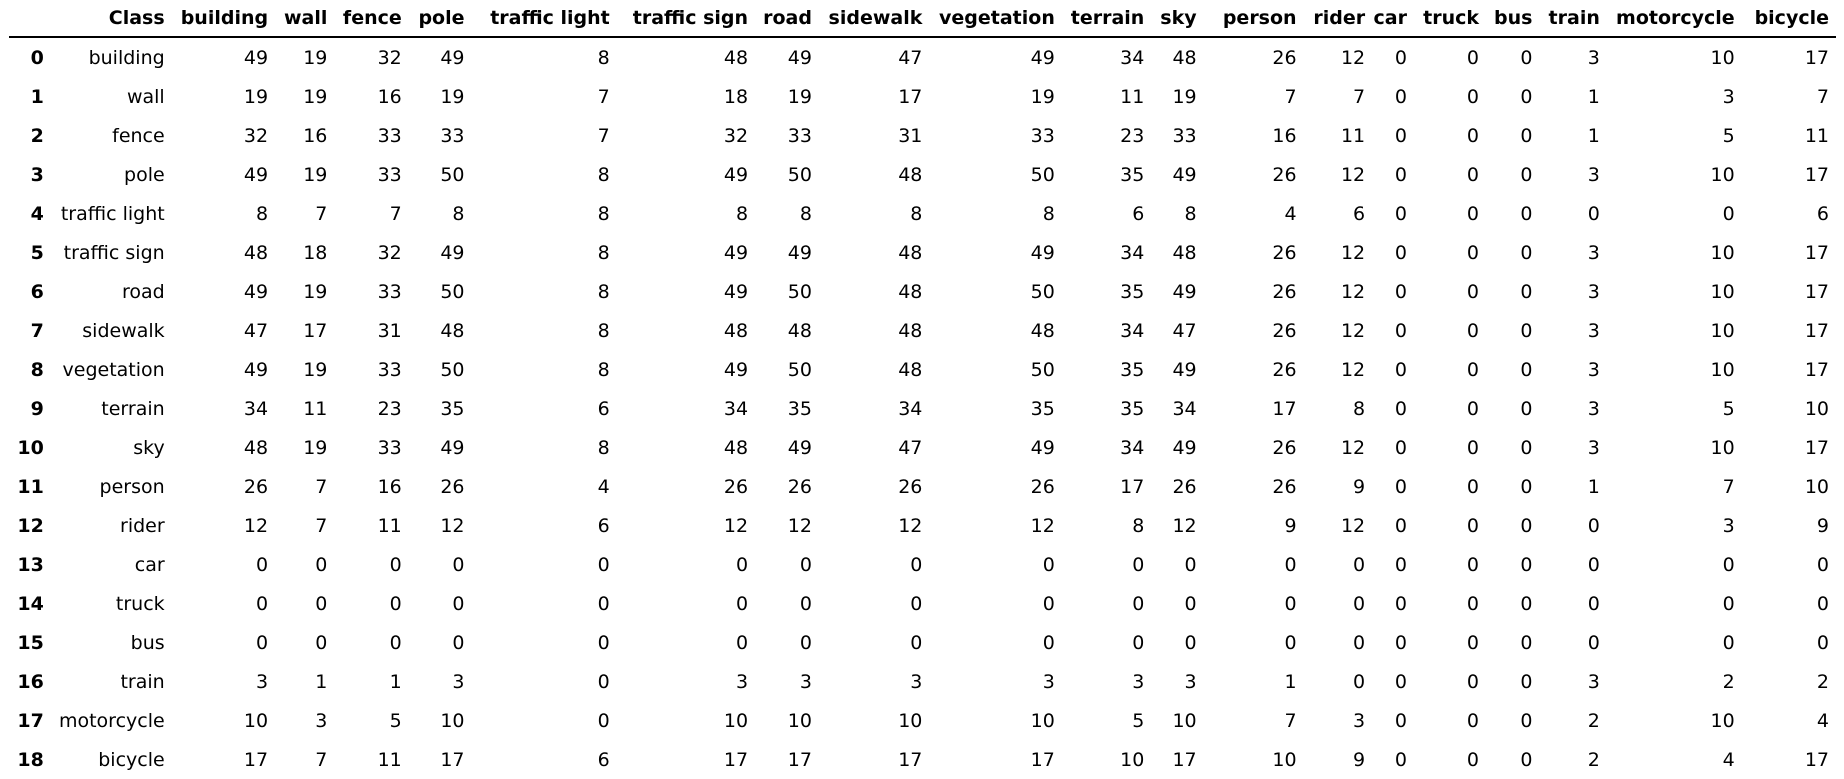  I want to click on table-row: 3 pole 49 19 33 50 8 49 50 48 50 35 49 26 12 0 0 0 3 10 17, so click(922, 174).